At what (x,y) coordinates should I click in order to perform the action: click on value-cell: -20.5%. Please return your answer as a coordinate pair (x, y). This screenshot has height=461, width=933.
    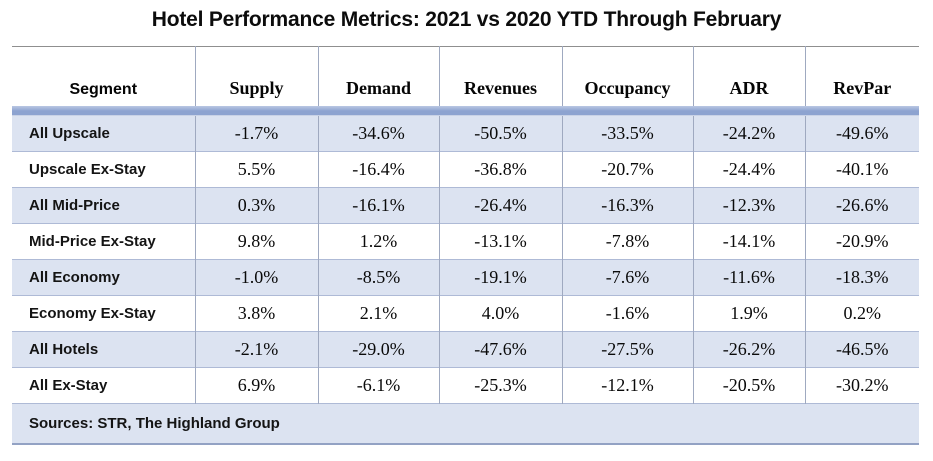
    Looking at the image, I should click on (748, 385).